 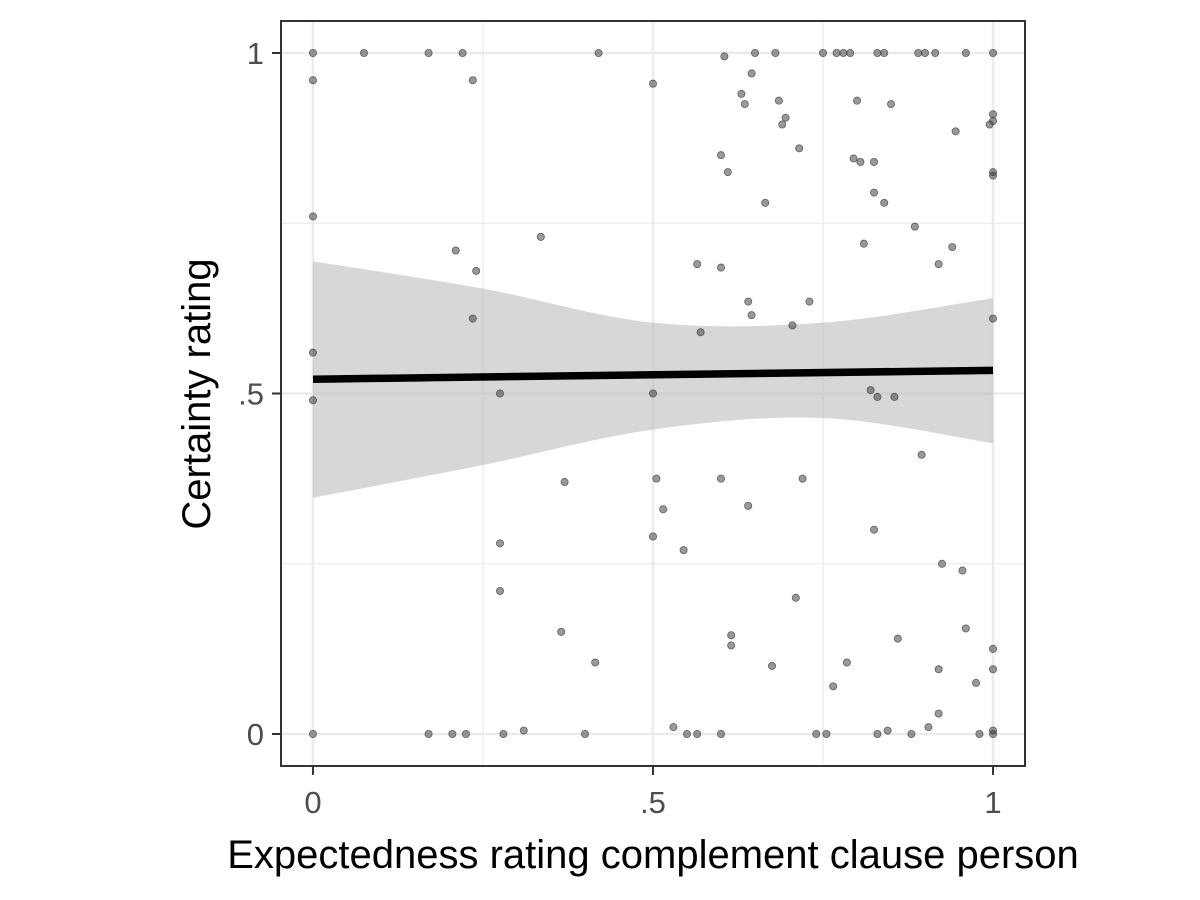 I want to click on regression-line-path, so click(x=653, y=374).